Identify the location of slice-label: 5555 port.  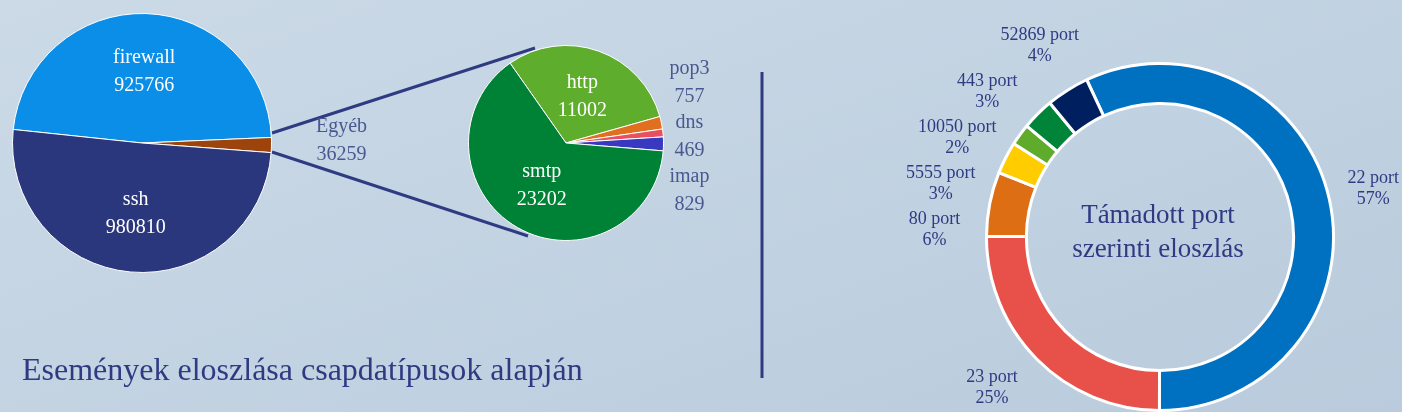
(941, 172).